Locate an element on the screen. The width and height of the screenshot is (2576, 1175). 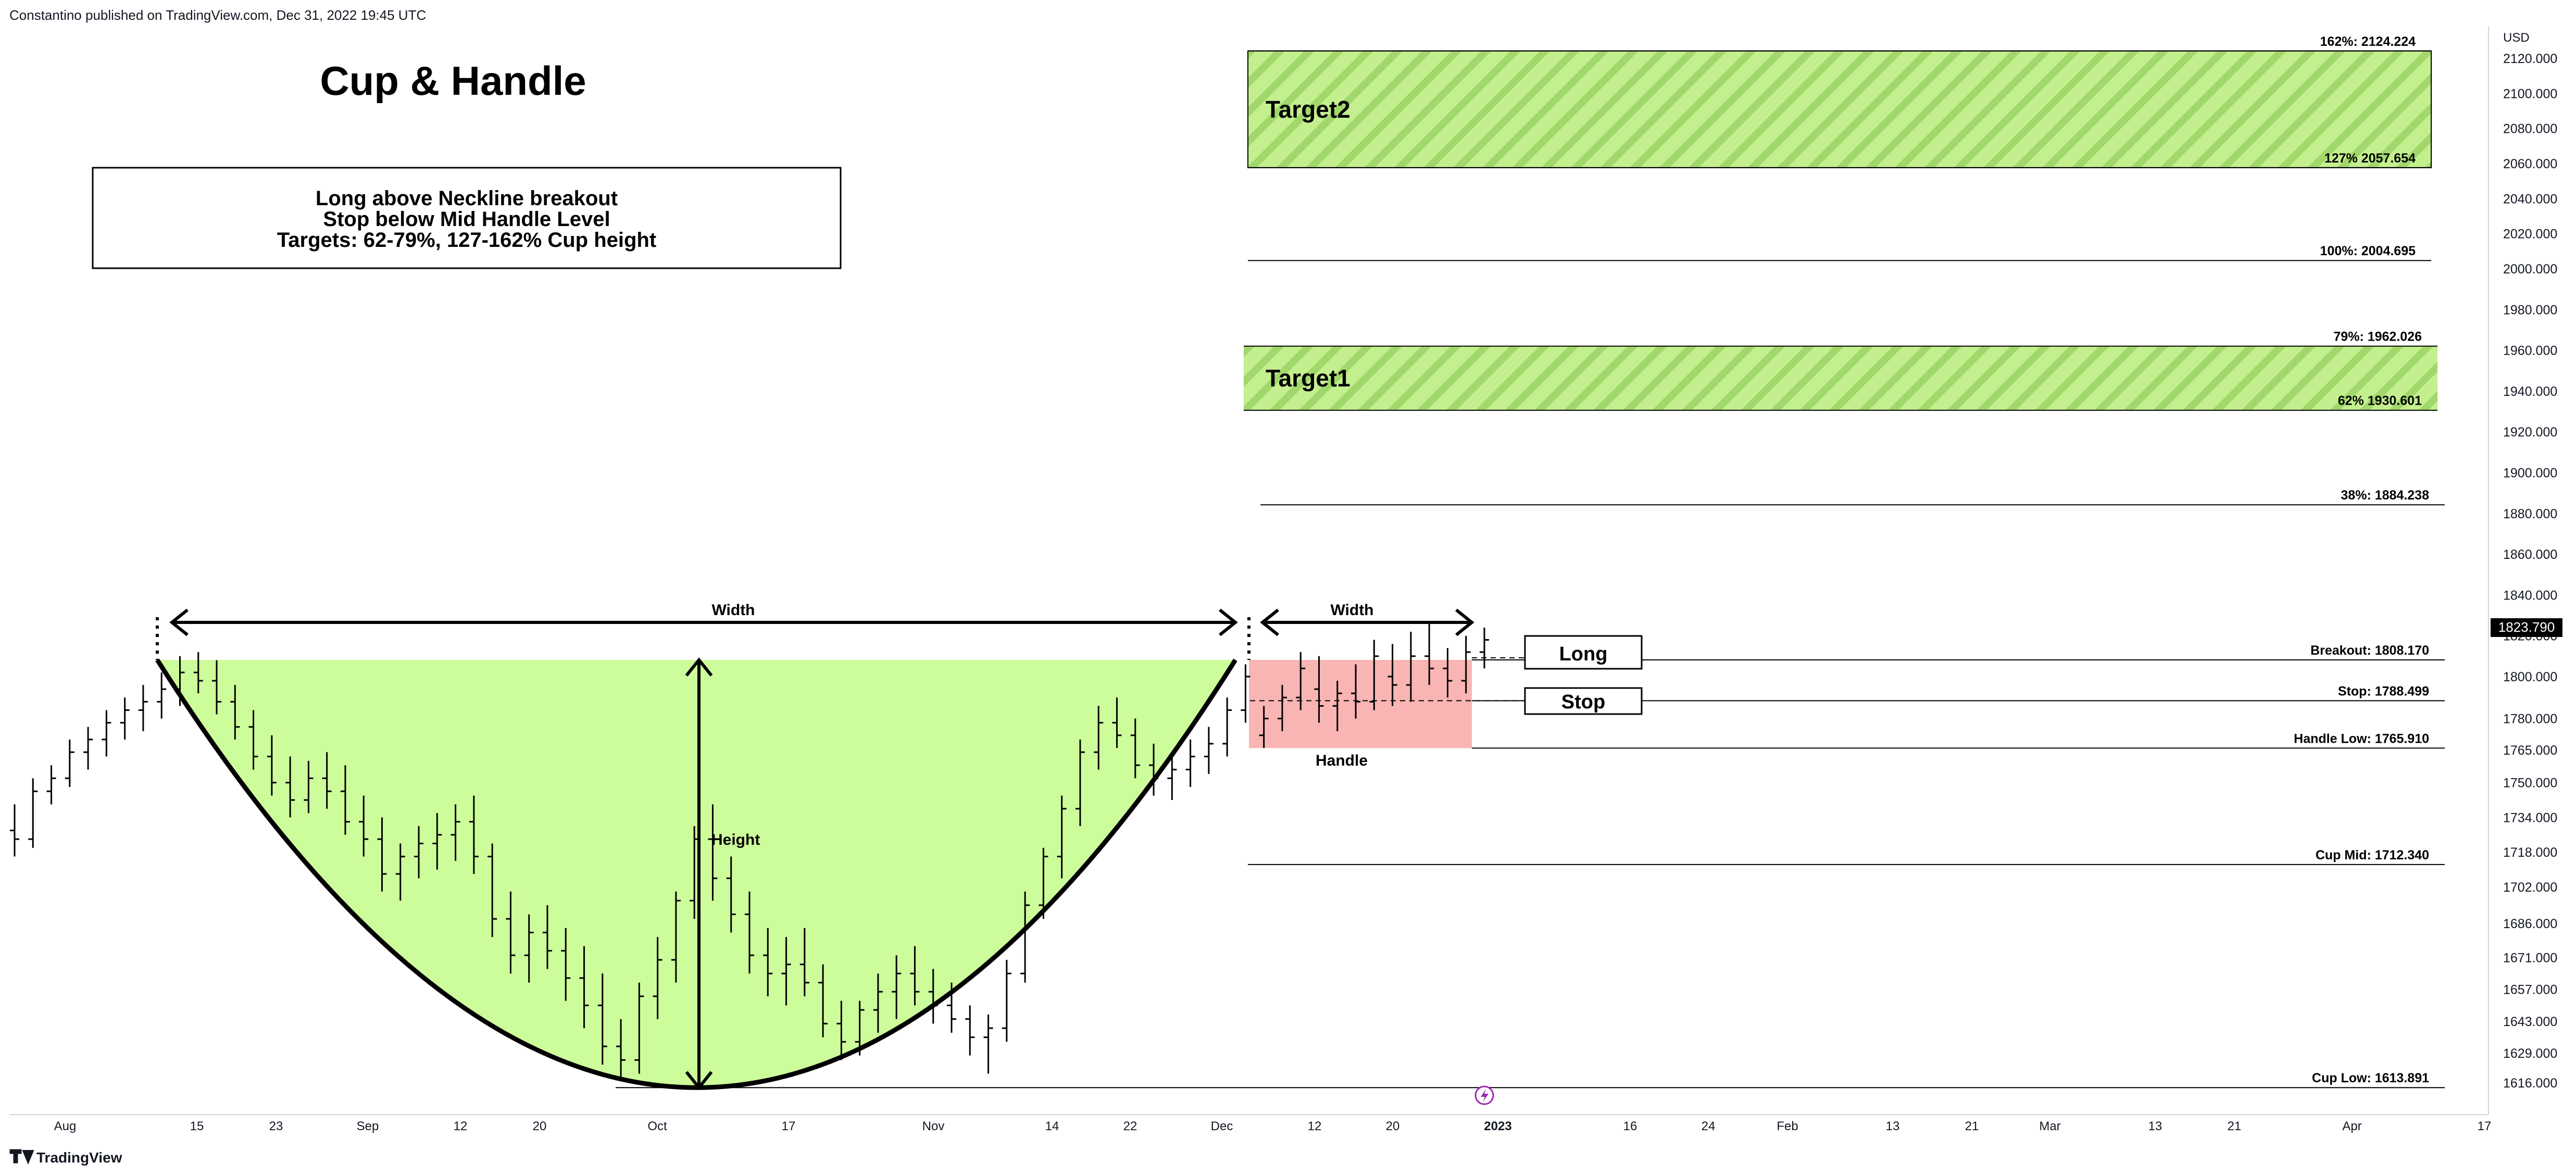
handle-label: Handle is located at coordinates (1342, 760).